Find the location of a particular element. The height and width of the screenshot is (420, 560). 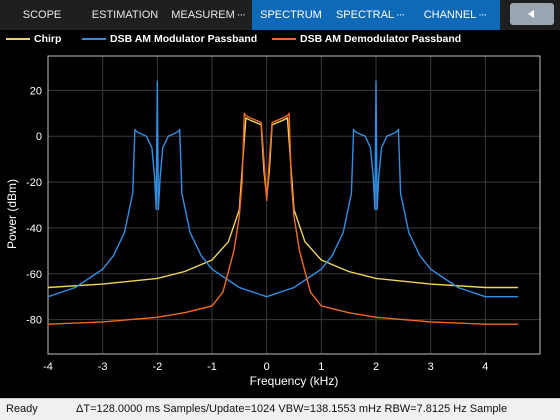

y-tick-label: 0 is located at coordinates (39, 137).